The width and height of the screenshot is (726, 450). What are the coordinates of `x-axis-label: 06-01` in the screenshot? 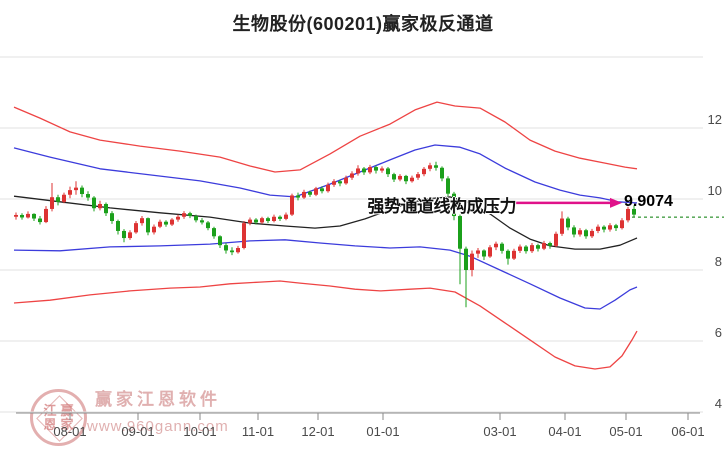 It's located at (687, 431).